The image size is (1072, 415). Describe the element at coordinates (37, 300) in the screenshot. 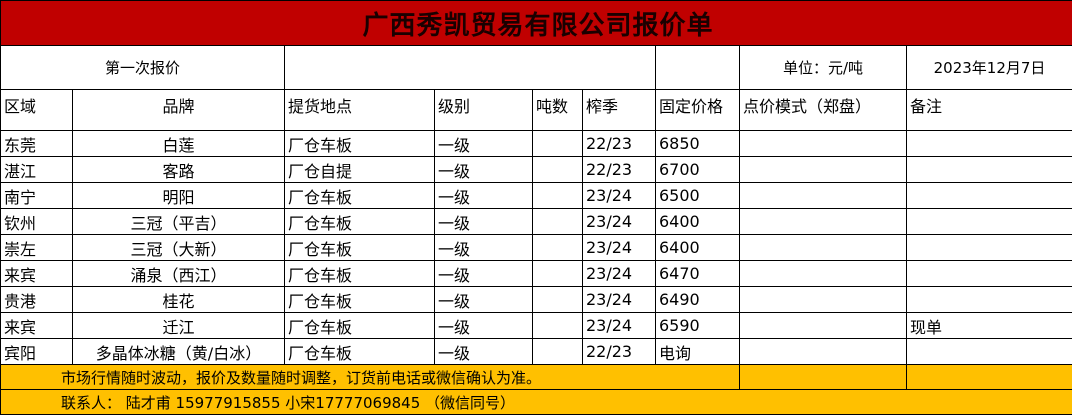

I see `table-cell: 贵港` at that location.